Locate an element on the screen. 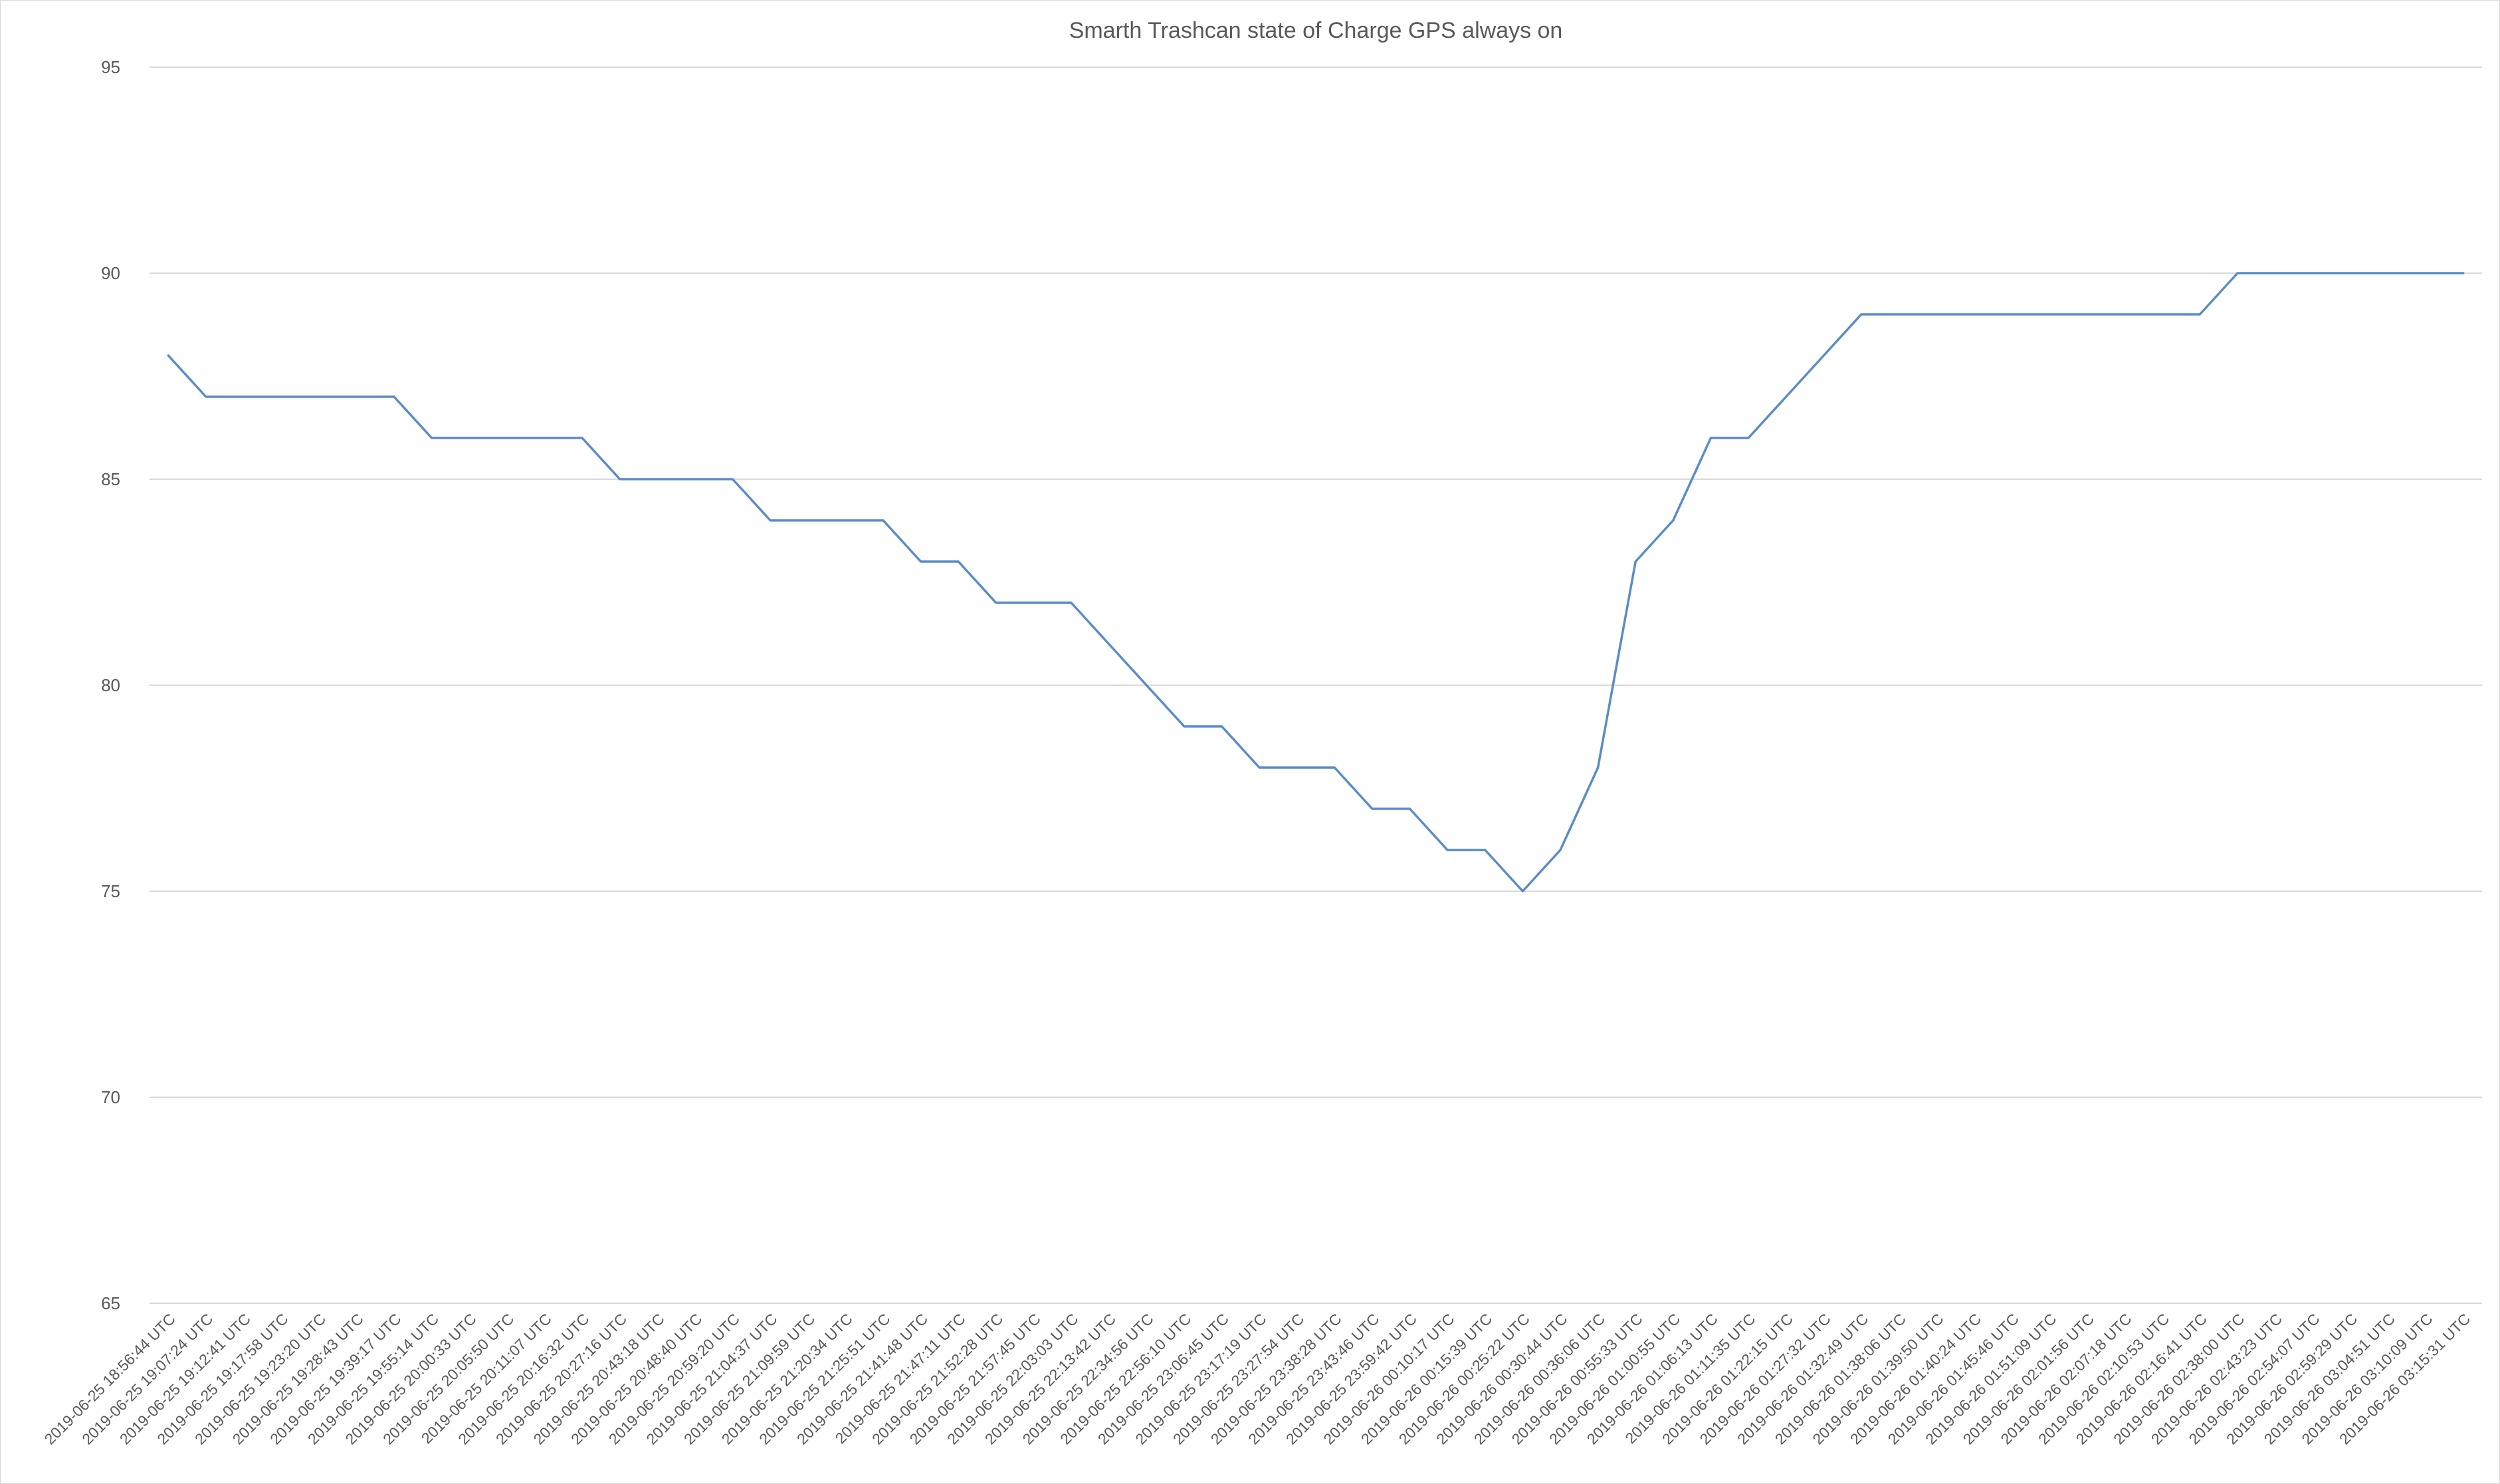  y-tick-label: 80 is located at coordinates (110, 685).